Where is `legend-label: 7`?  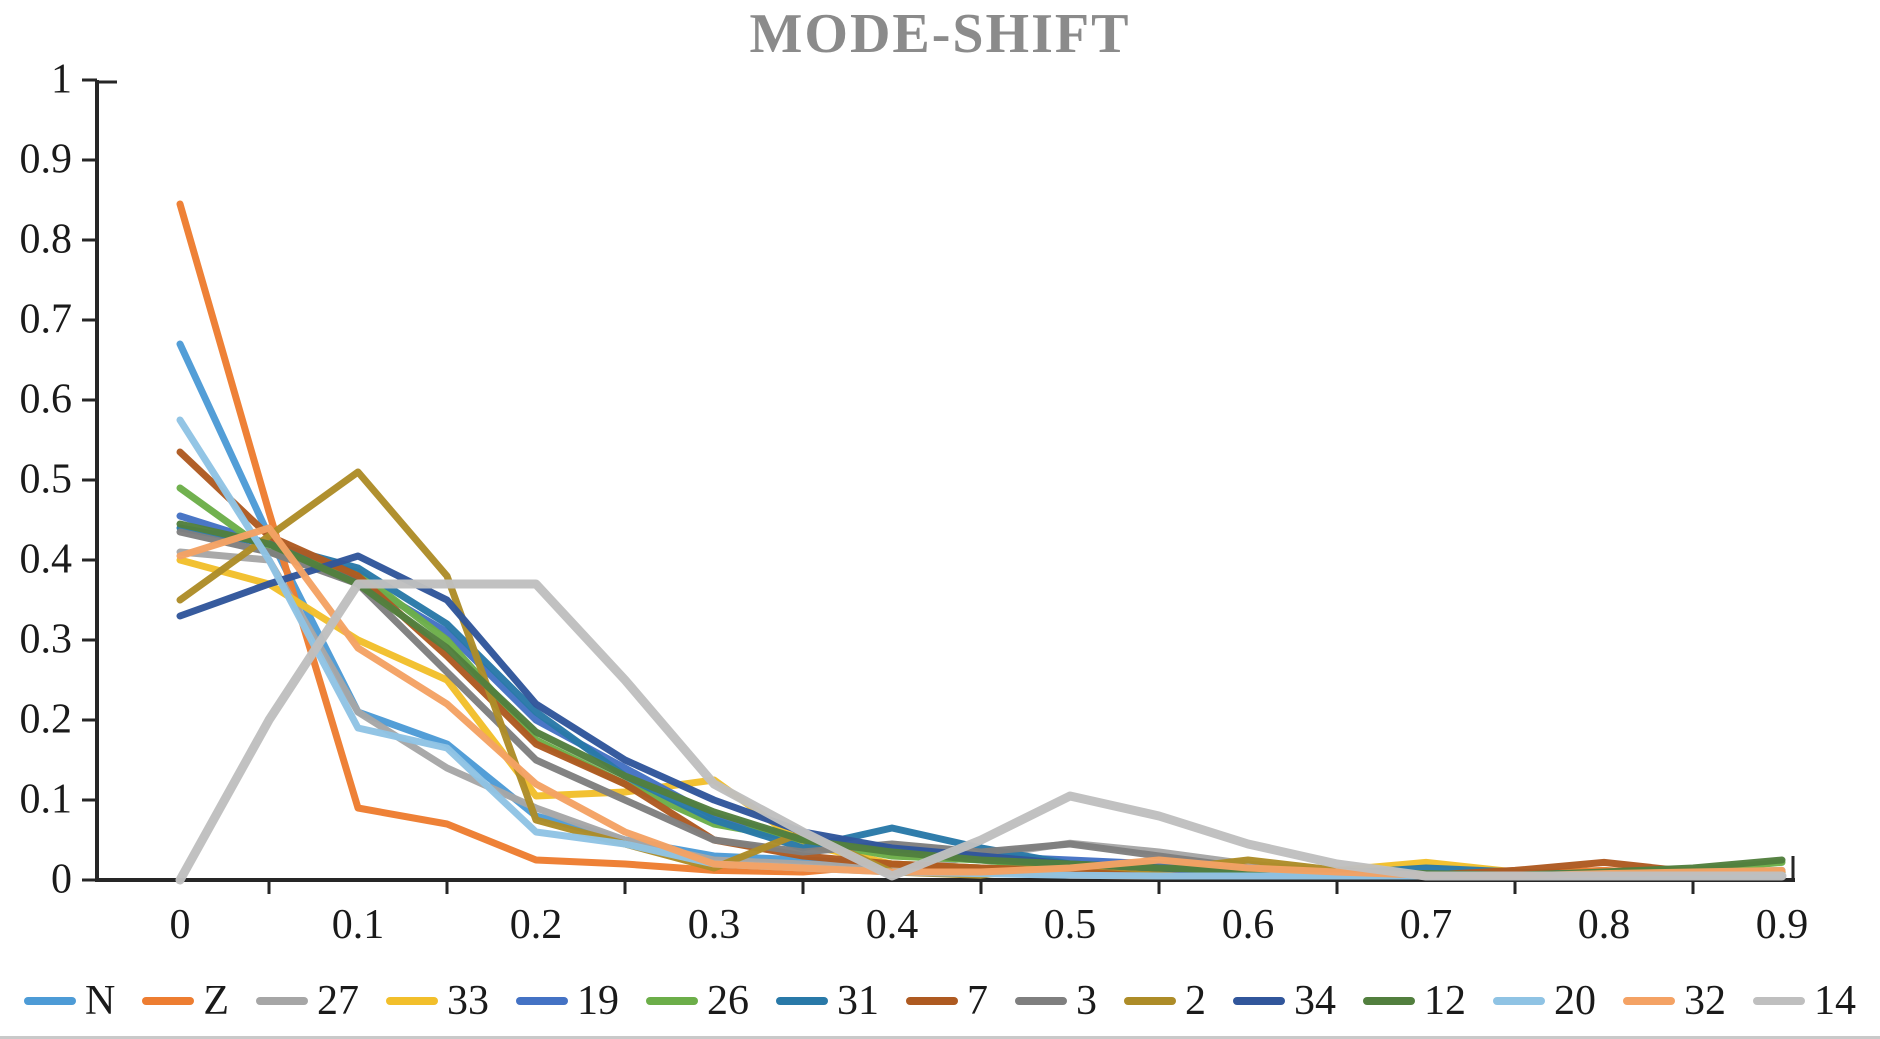
legend-label: 7 is located at coordinates (977, 1001).